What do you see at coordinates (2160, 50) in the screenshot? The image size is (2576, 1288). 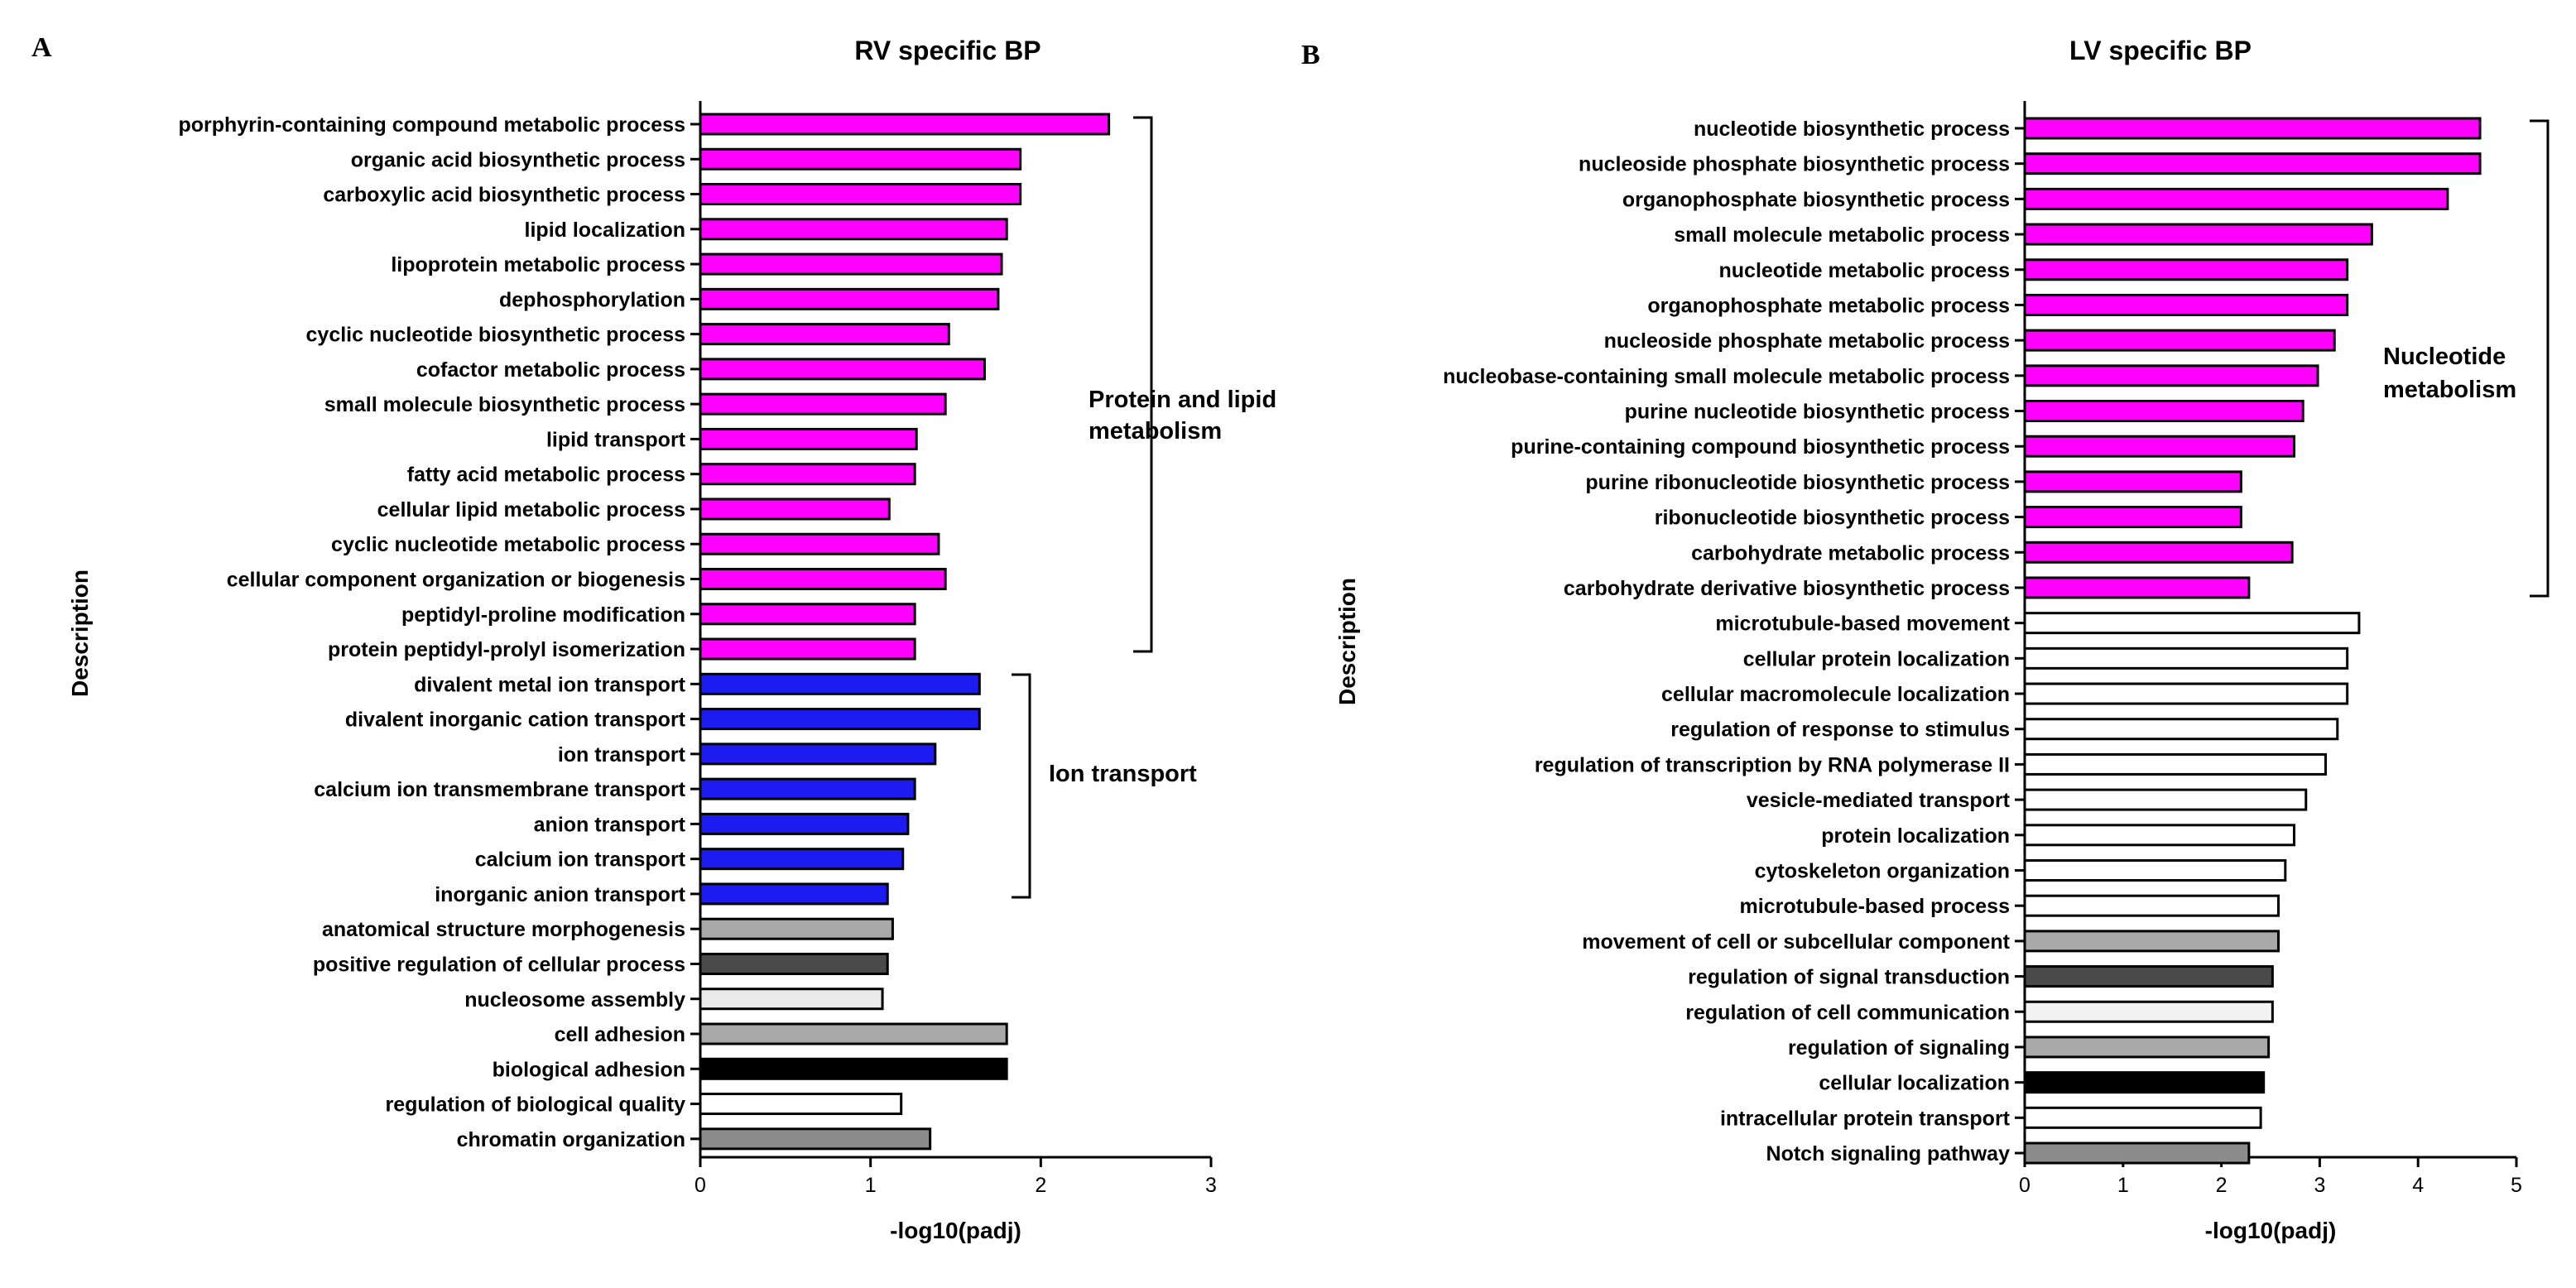 I see `panel-b-title: LV specific BP` at bounding box center [2160, 50].